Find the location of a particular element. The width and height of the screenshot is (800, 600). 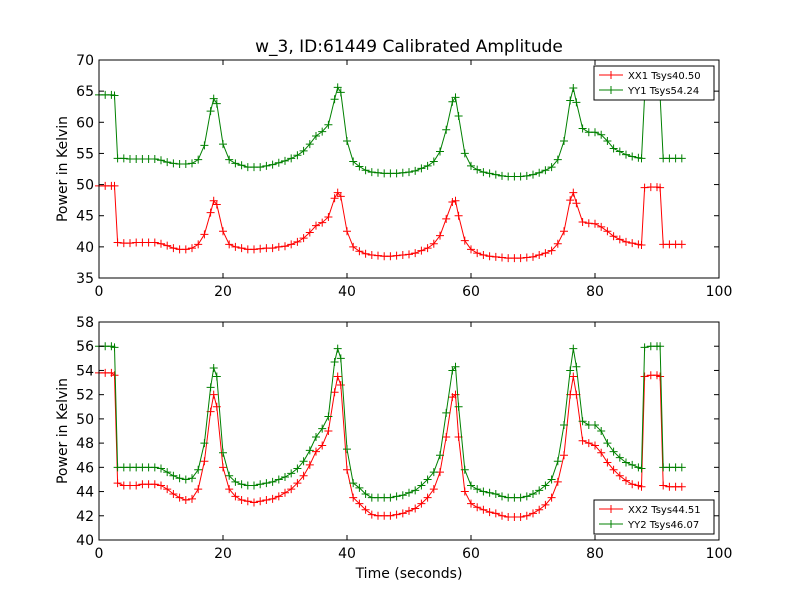

bottom-y-tick-label: 56 is located at coordinates (85, 347).